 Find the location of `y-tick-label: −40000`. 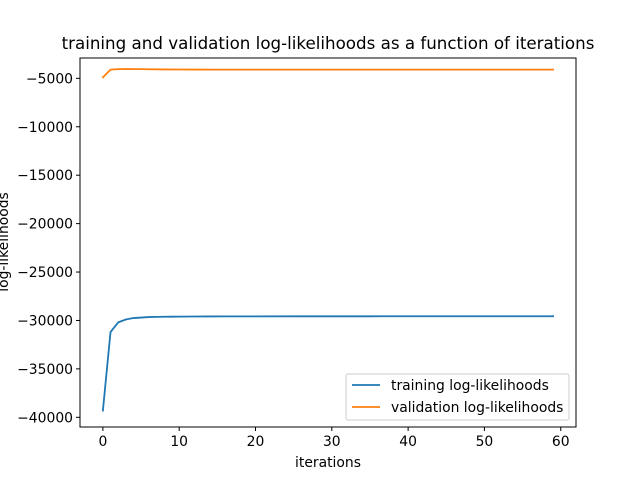

y-tick-label: −40000 is located at coordinates (45, 418).